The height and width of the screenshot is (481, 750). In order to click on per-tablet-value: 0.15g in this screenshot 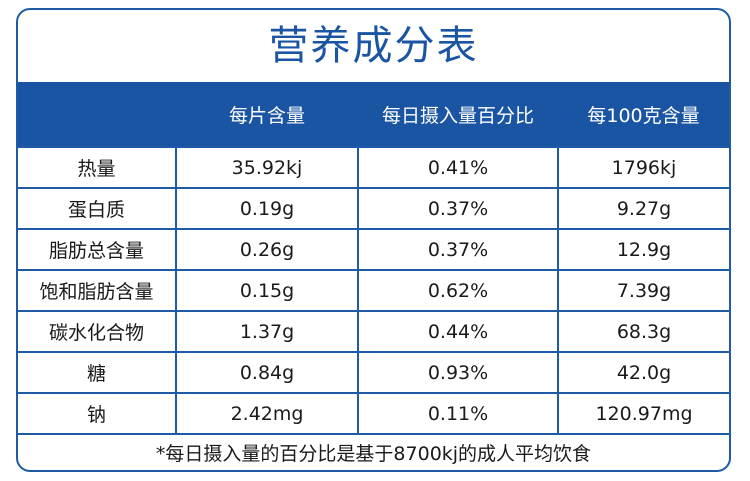, I will do `click(266, 290)`.